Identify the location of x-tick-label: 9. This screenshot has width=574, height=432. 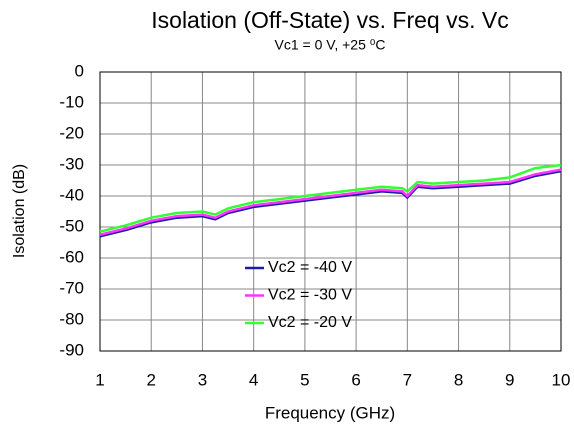
(509, 379).